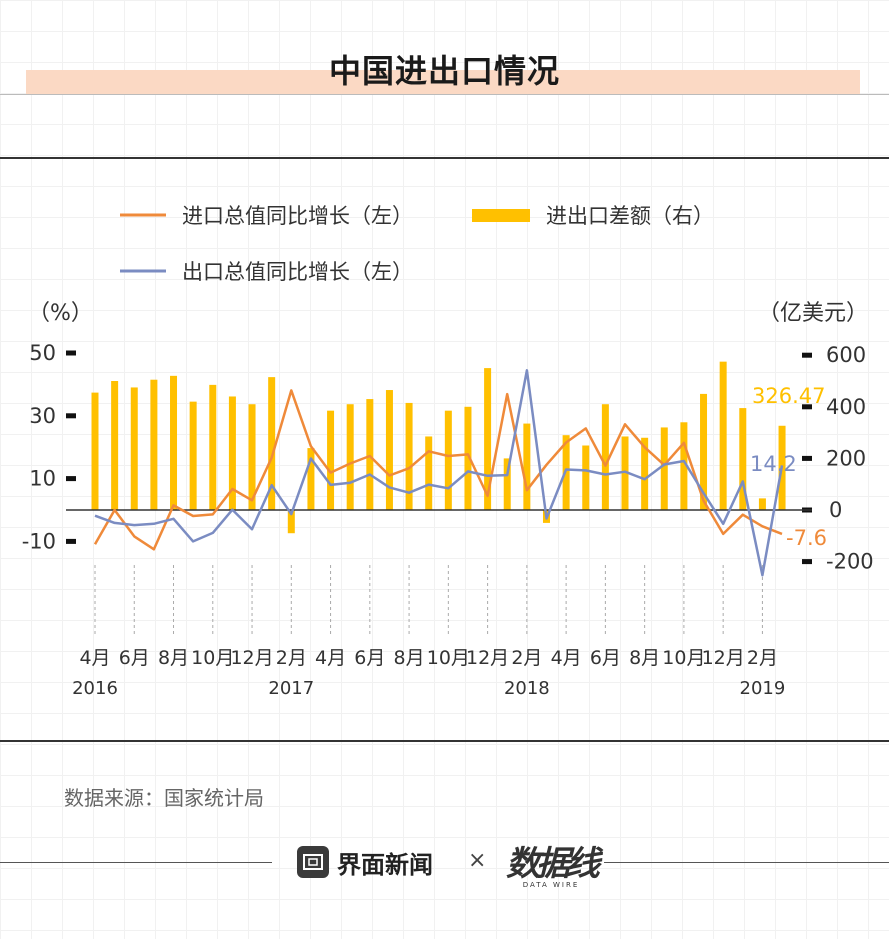 This screenshot has height=939, width=889. What do you see at coordinates (846, 355) in the screenshot?
I see `right-tick-label: 600` at bounding box center [846, 355].